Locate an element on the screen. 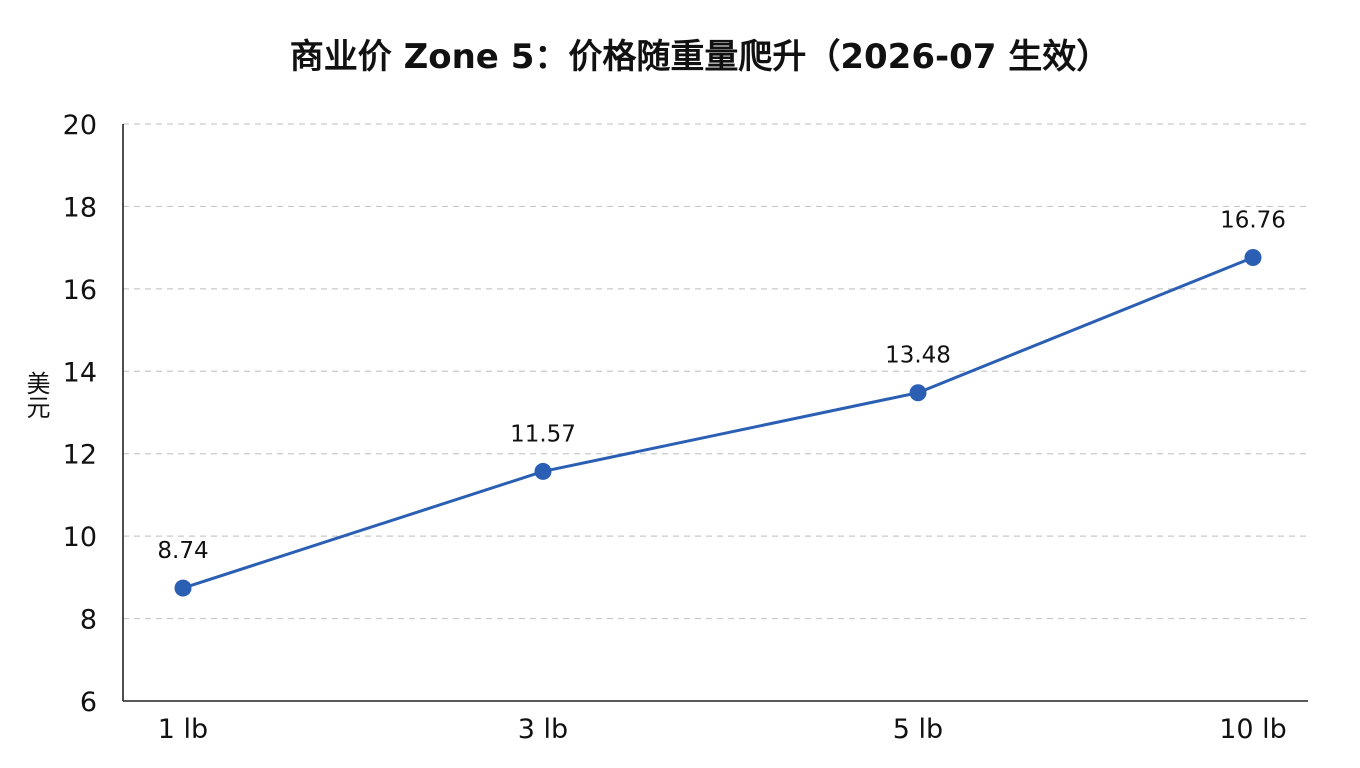  data-label: 16.76 is located at coordinates (1253, 221).